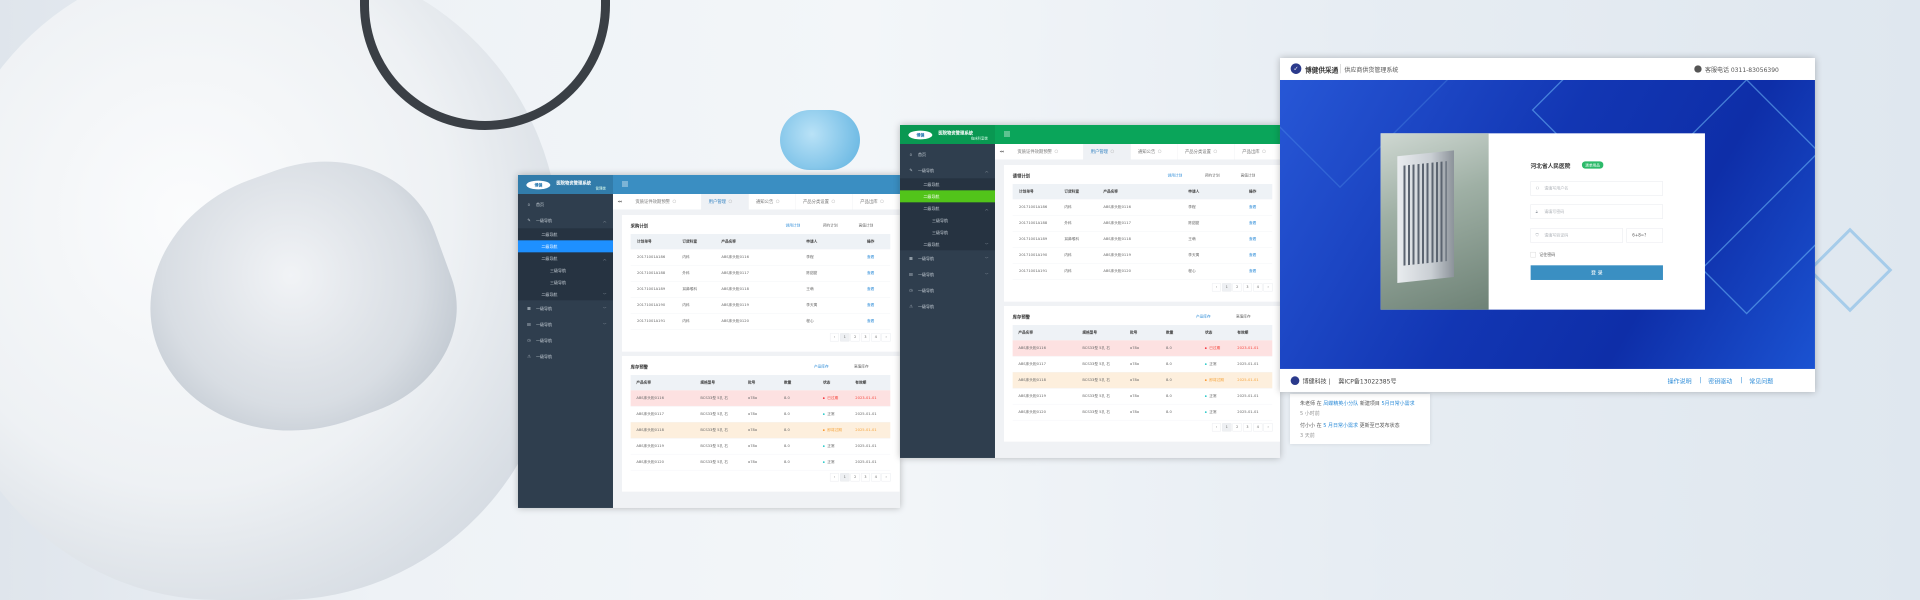  Describe the element at coordinates (1047, 151) in the screenshot. I see `tab-1: 资质证件效期预警` at that location.